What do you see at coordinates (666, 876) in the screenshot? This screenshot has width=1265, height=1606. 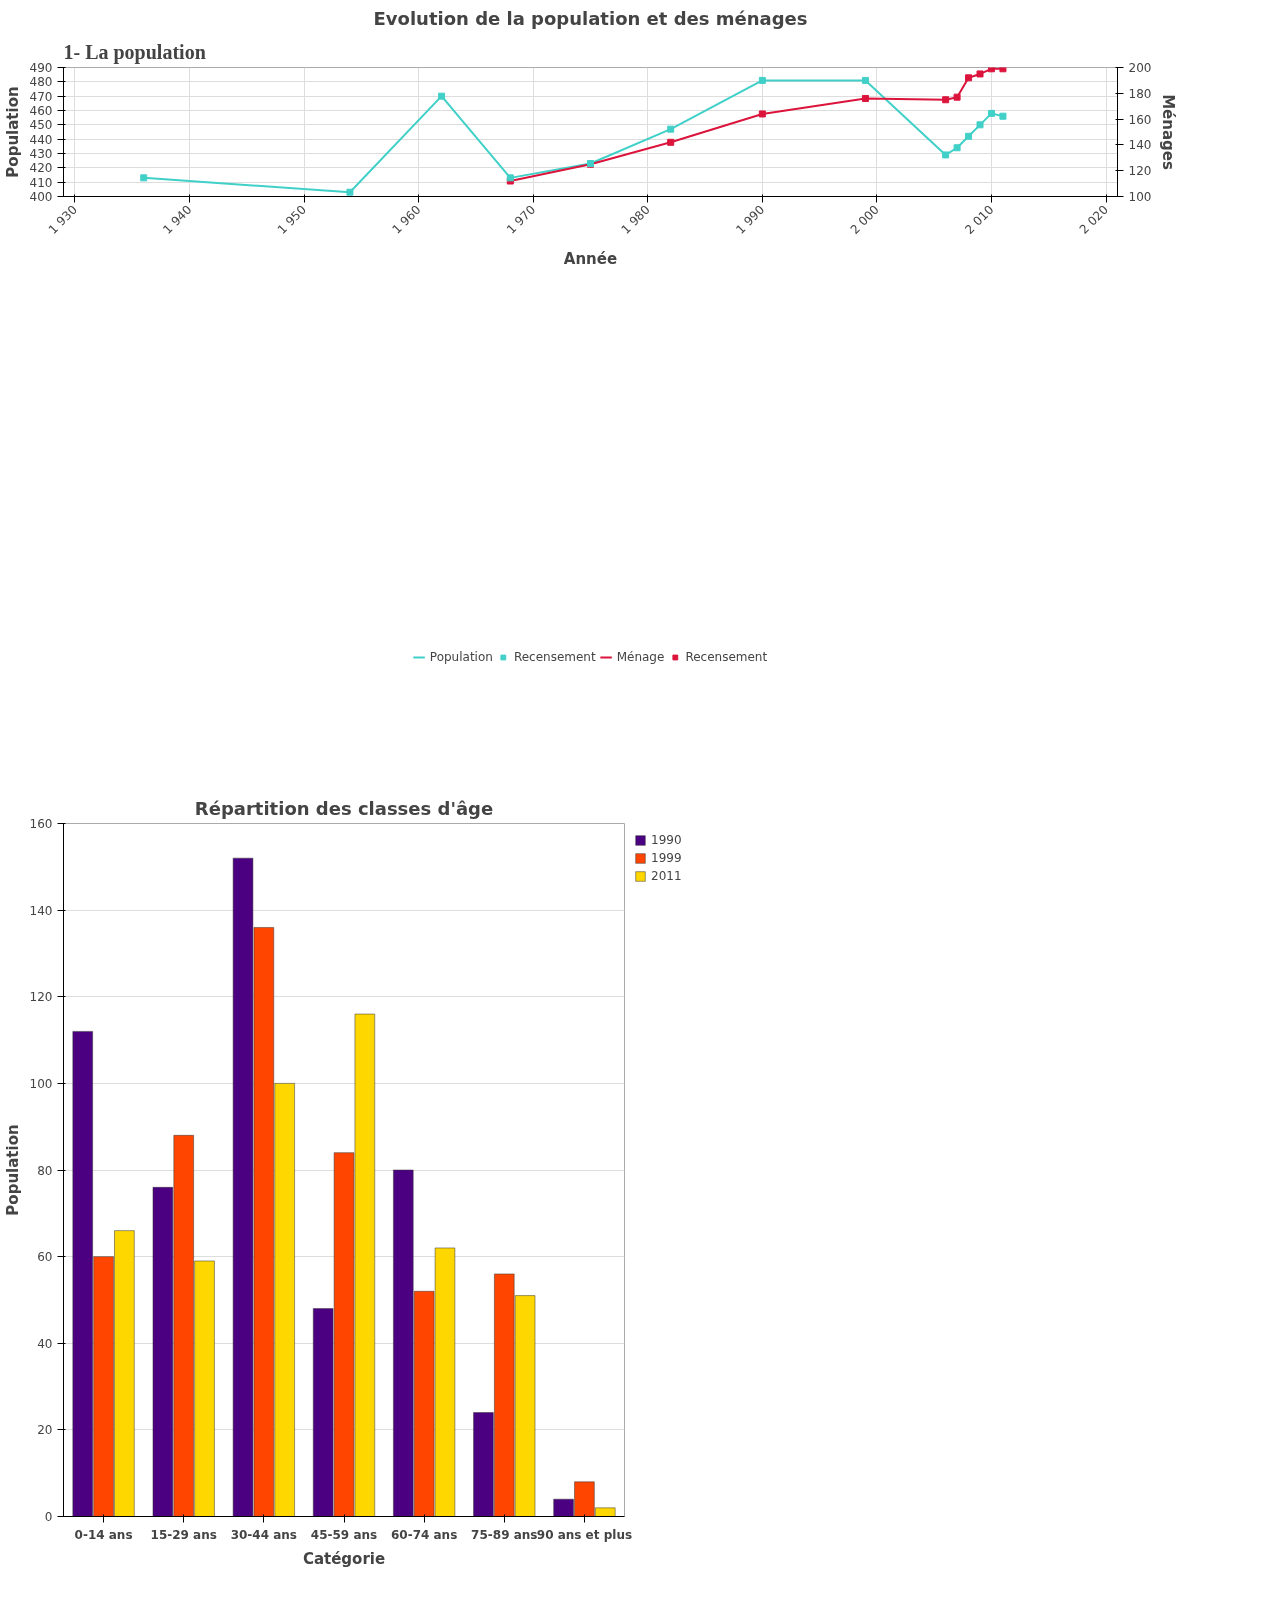 I see `legend-label: 2011` at bounding box center [666, 876].